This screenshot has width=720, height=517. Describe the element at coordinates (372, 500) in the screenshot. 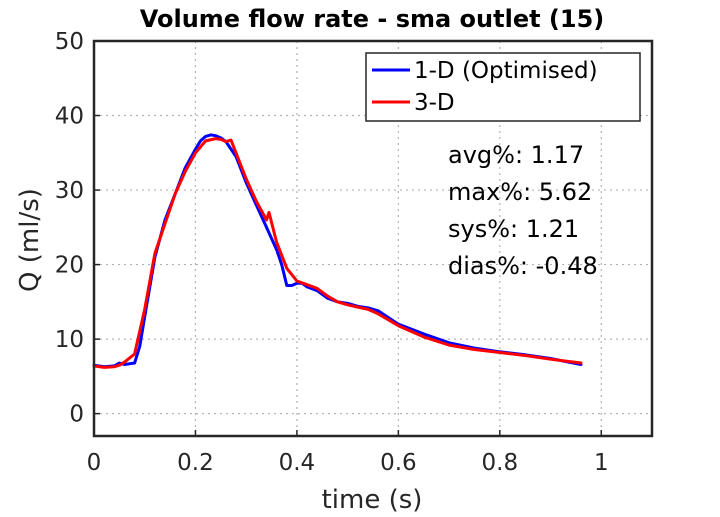

I see `x-axis-label: time (s)` at that location.